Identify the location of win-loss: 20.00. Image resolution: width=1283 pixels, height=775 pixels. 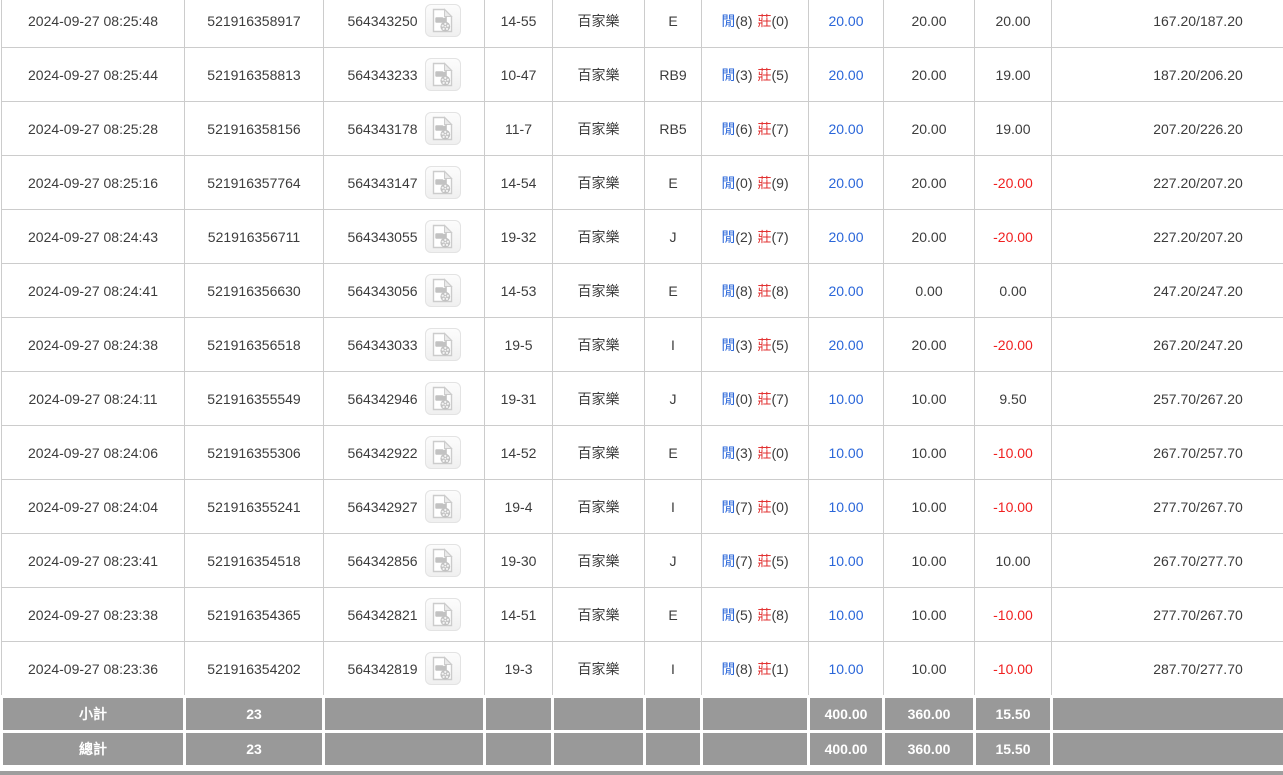
(1013, 24).